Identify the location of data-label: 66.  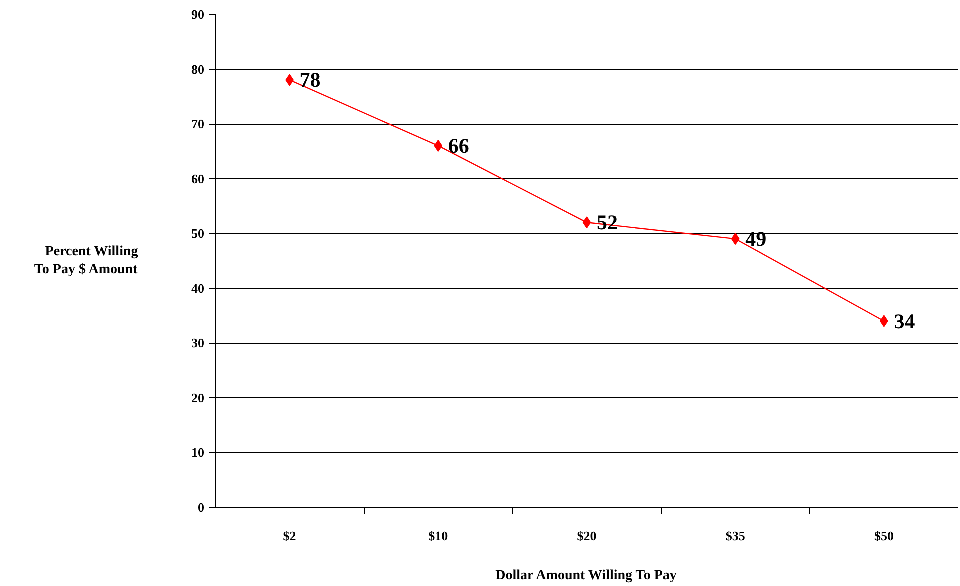
(459, 146).